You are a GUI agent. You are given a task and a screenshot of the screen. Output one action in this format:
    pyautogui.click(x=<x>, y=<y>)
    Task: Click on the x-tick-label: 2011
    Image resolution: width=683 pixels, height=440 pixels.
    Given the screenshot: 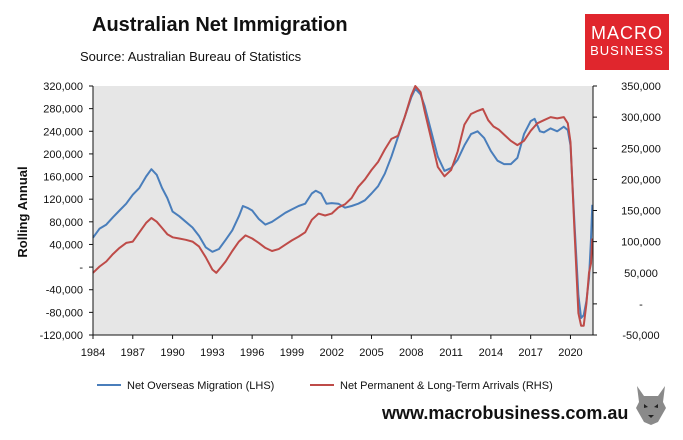 What is the action you would take?
    pyautogui.click(x=451, y=353)
    